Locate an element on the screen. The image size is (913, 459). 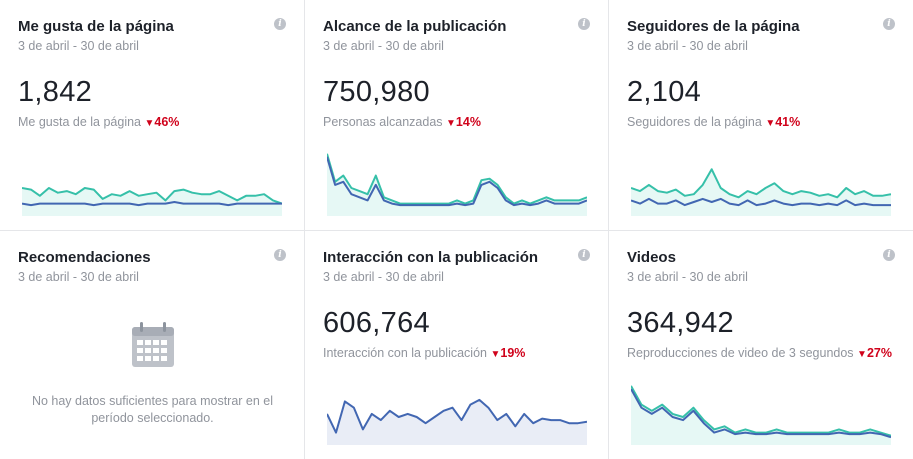
metric-label-row: Personas alcanzadas ▼14% is located at coordinates (458, 123).